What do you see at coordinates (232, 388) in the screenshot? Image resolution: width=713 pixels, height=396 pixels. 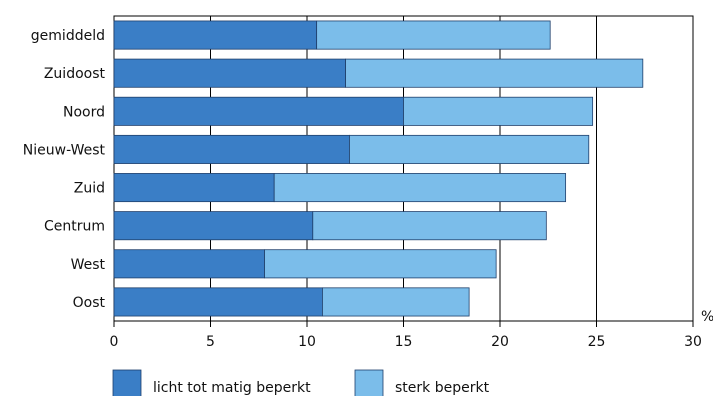 I see `legend-label-licht: licht tot matig beperkt` at bounding box center [232, 388].